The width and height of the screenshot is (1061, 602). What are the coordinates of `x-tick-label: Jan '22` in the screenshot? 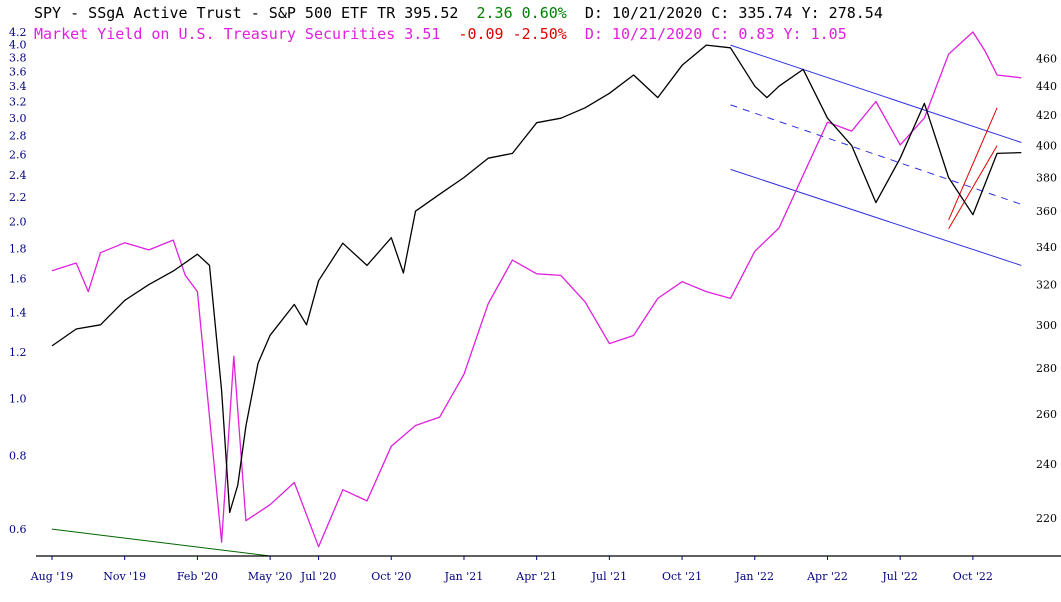 It's located at (754, 576).